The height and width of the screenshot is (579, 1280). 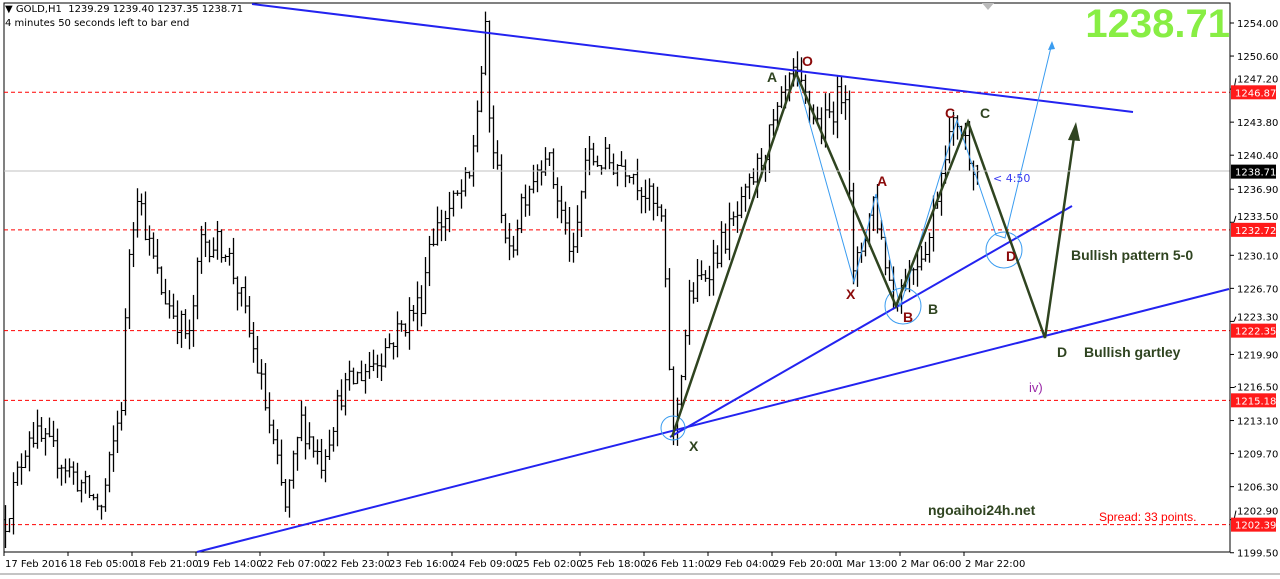 What do you see at coordinates (871, 321) in the screenshot?
I see `middle-trendline` at bounding box center [871, 321].